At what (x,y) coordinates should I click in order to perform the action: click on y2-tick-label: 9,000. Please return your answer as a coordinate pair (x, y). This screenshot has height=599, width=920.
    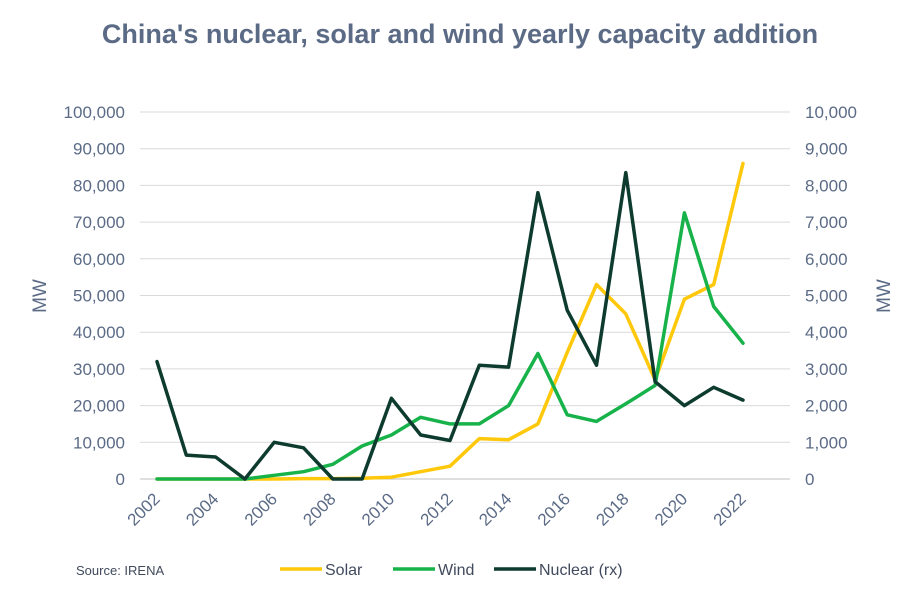
    Looking at the image, I should click on (826, 149).